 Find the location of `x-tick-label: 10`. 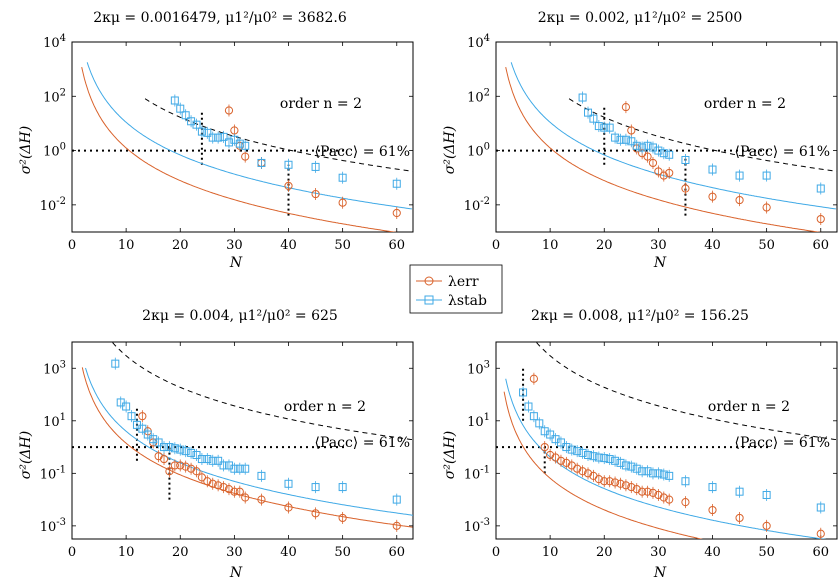

x-tick-label: 10 is located at coordinates (126, 245).